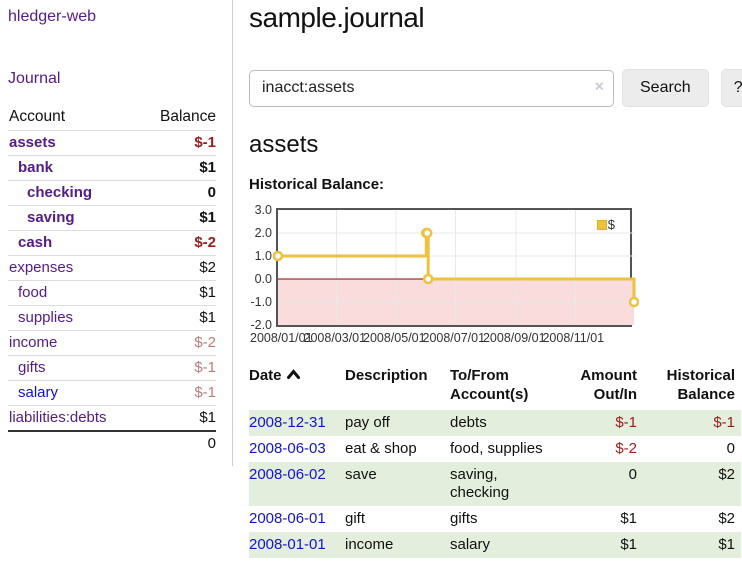  I want to click on legend-label: $, so click(611, 224).